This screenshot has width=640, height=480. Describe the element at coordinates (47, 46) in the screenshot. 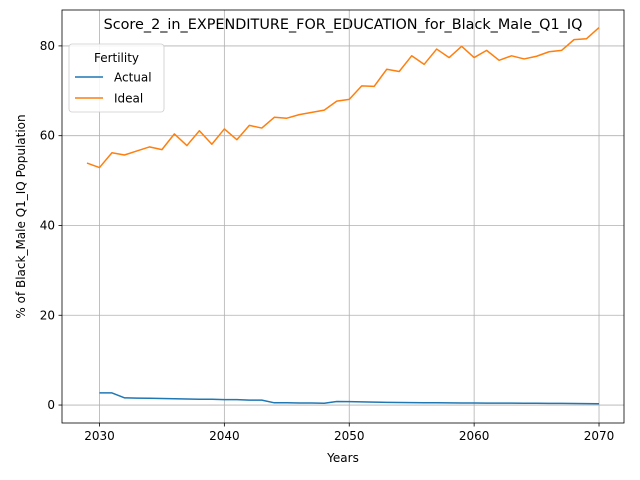

I see `y-tick-label: 80` at that location.